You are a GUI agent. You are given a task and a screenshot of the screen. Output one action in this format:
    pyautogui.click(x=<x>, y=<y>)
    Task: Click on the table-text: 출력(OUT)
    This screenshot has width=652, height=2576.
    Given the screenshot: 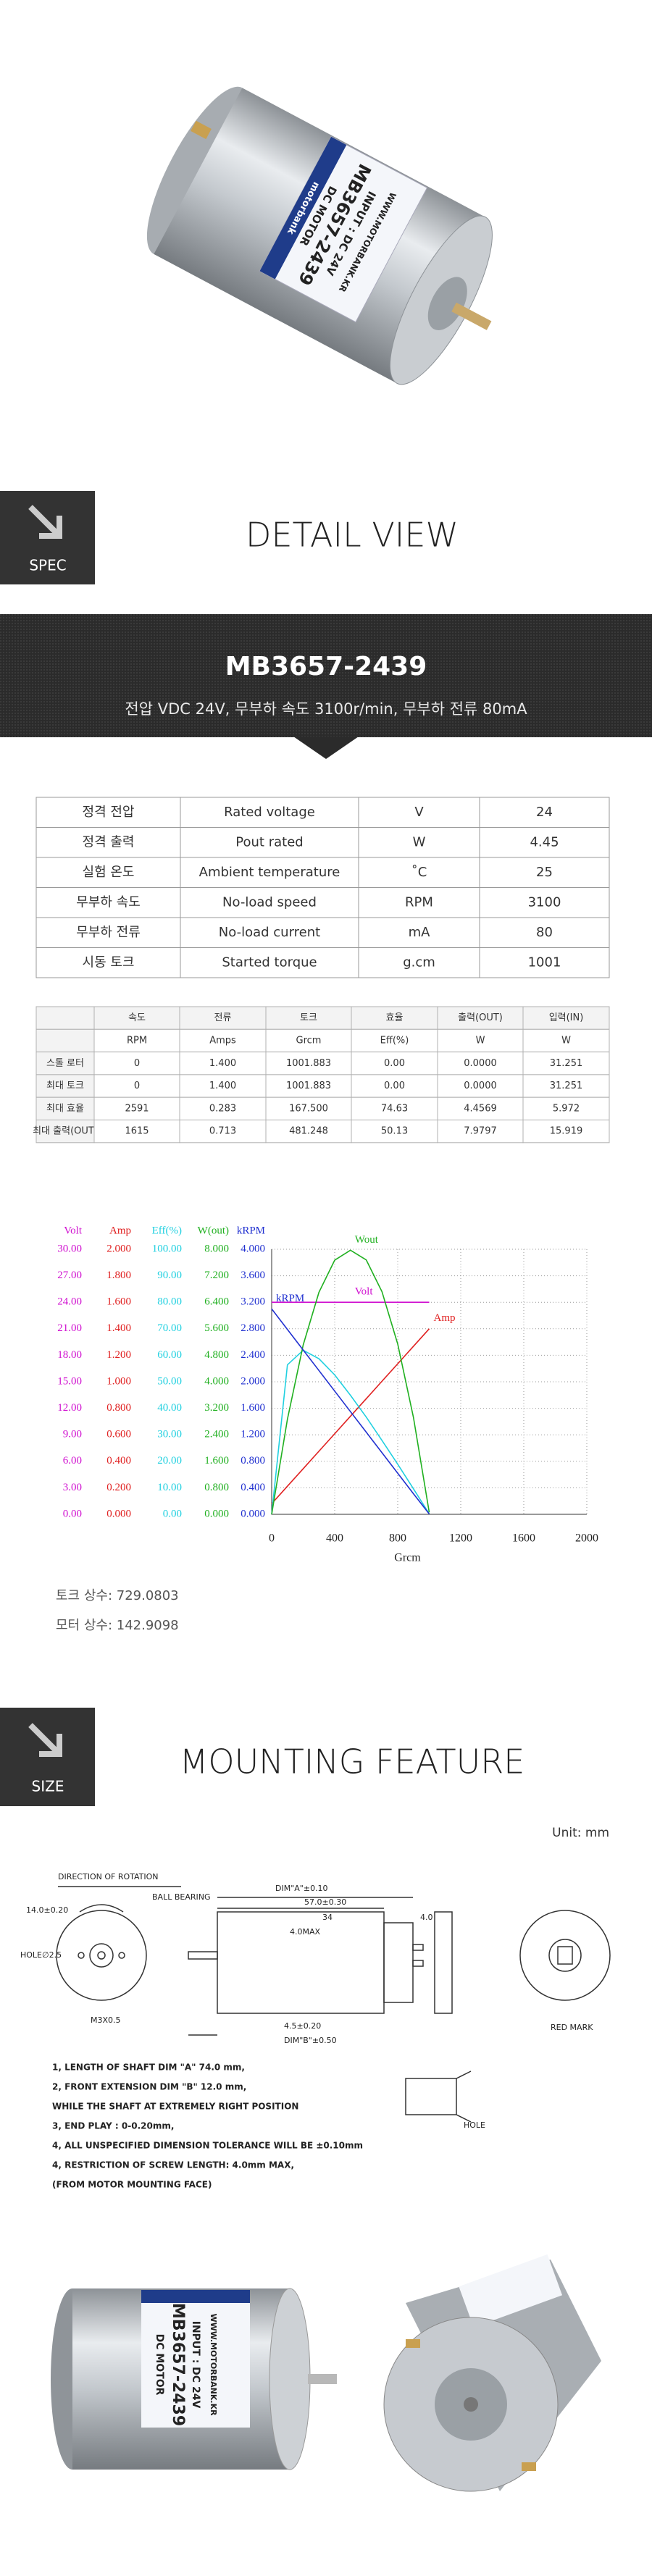 What is the action you would take?
    pyautogui.click(x=480, y=1017)
    